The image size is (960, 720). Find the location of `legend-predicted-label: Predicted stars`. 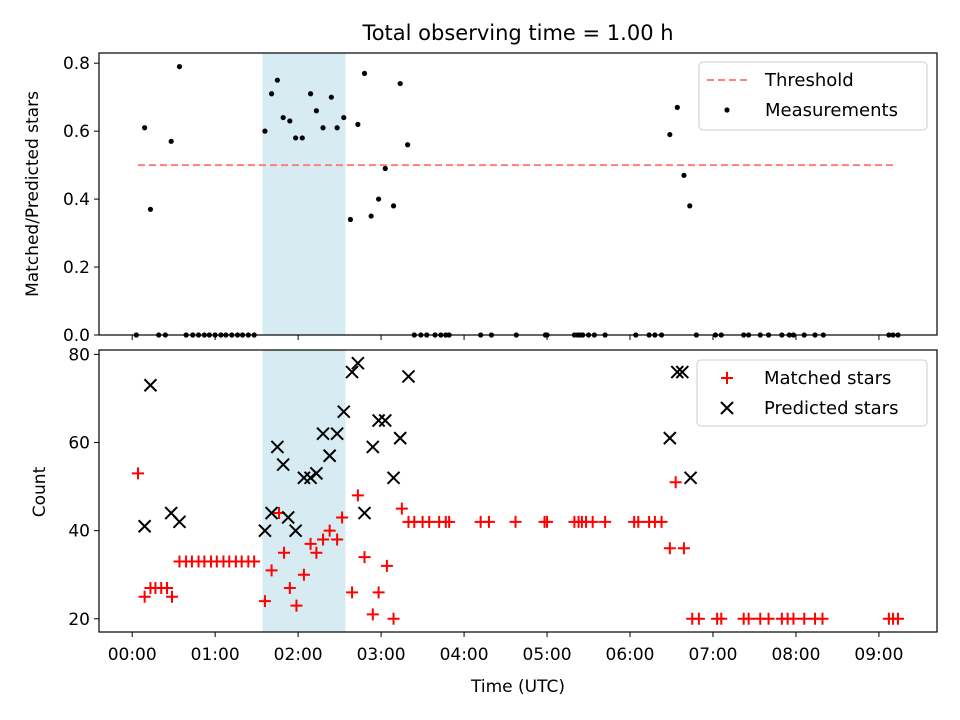

legend-predicted-label: Predicted stars is located at coordinates (831, 408).